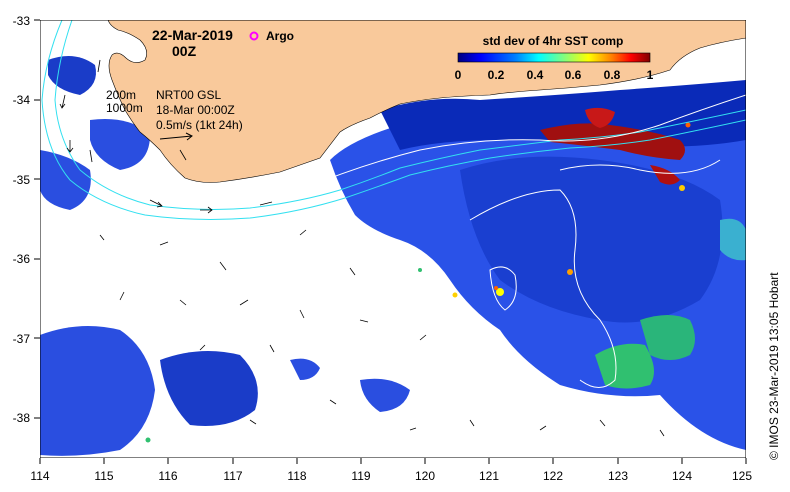 Image resolution: width=790 pixels, height=492 pixels. I want to click on depth-200-label: 200m, so click(121, 95).